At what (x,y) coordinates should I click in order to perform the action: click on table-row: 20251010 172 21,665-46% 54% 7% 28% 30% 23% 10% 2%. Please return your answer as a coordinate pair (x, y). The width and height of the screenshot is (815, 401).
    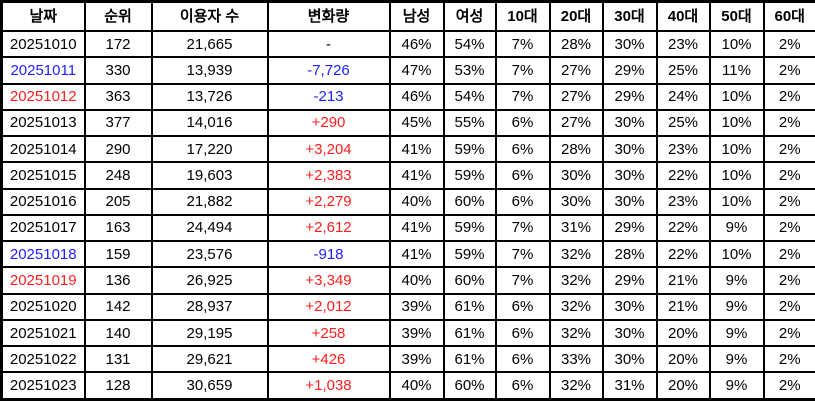
    Looking at the image, I should click on (407, 44).